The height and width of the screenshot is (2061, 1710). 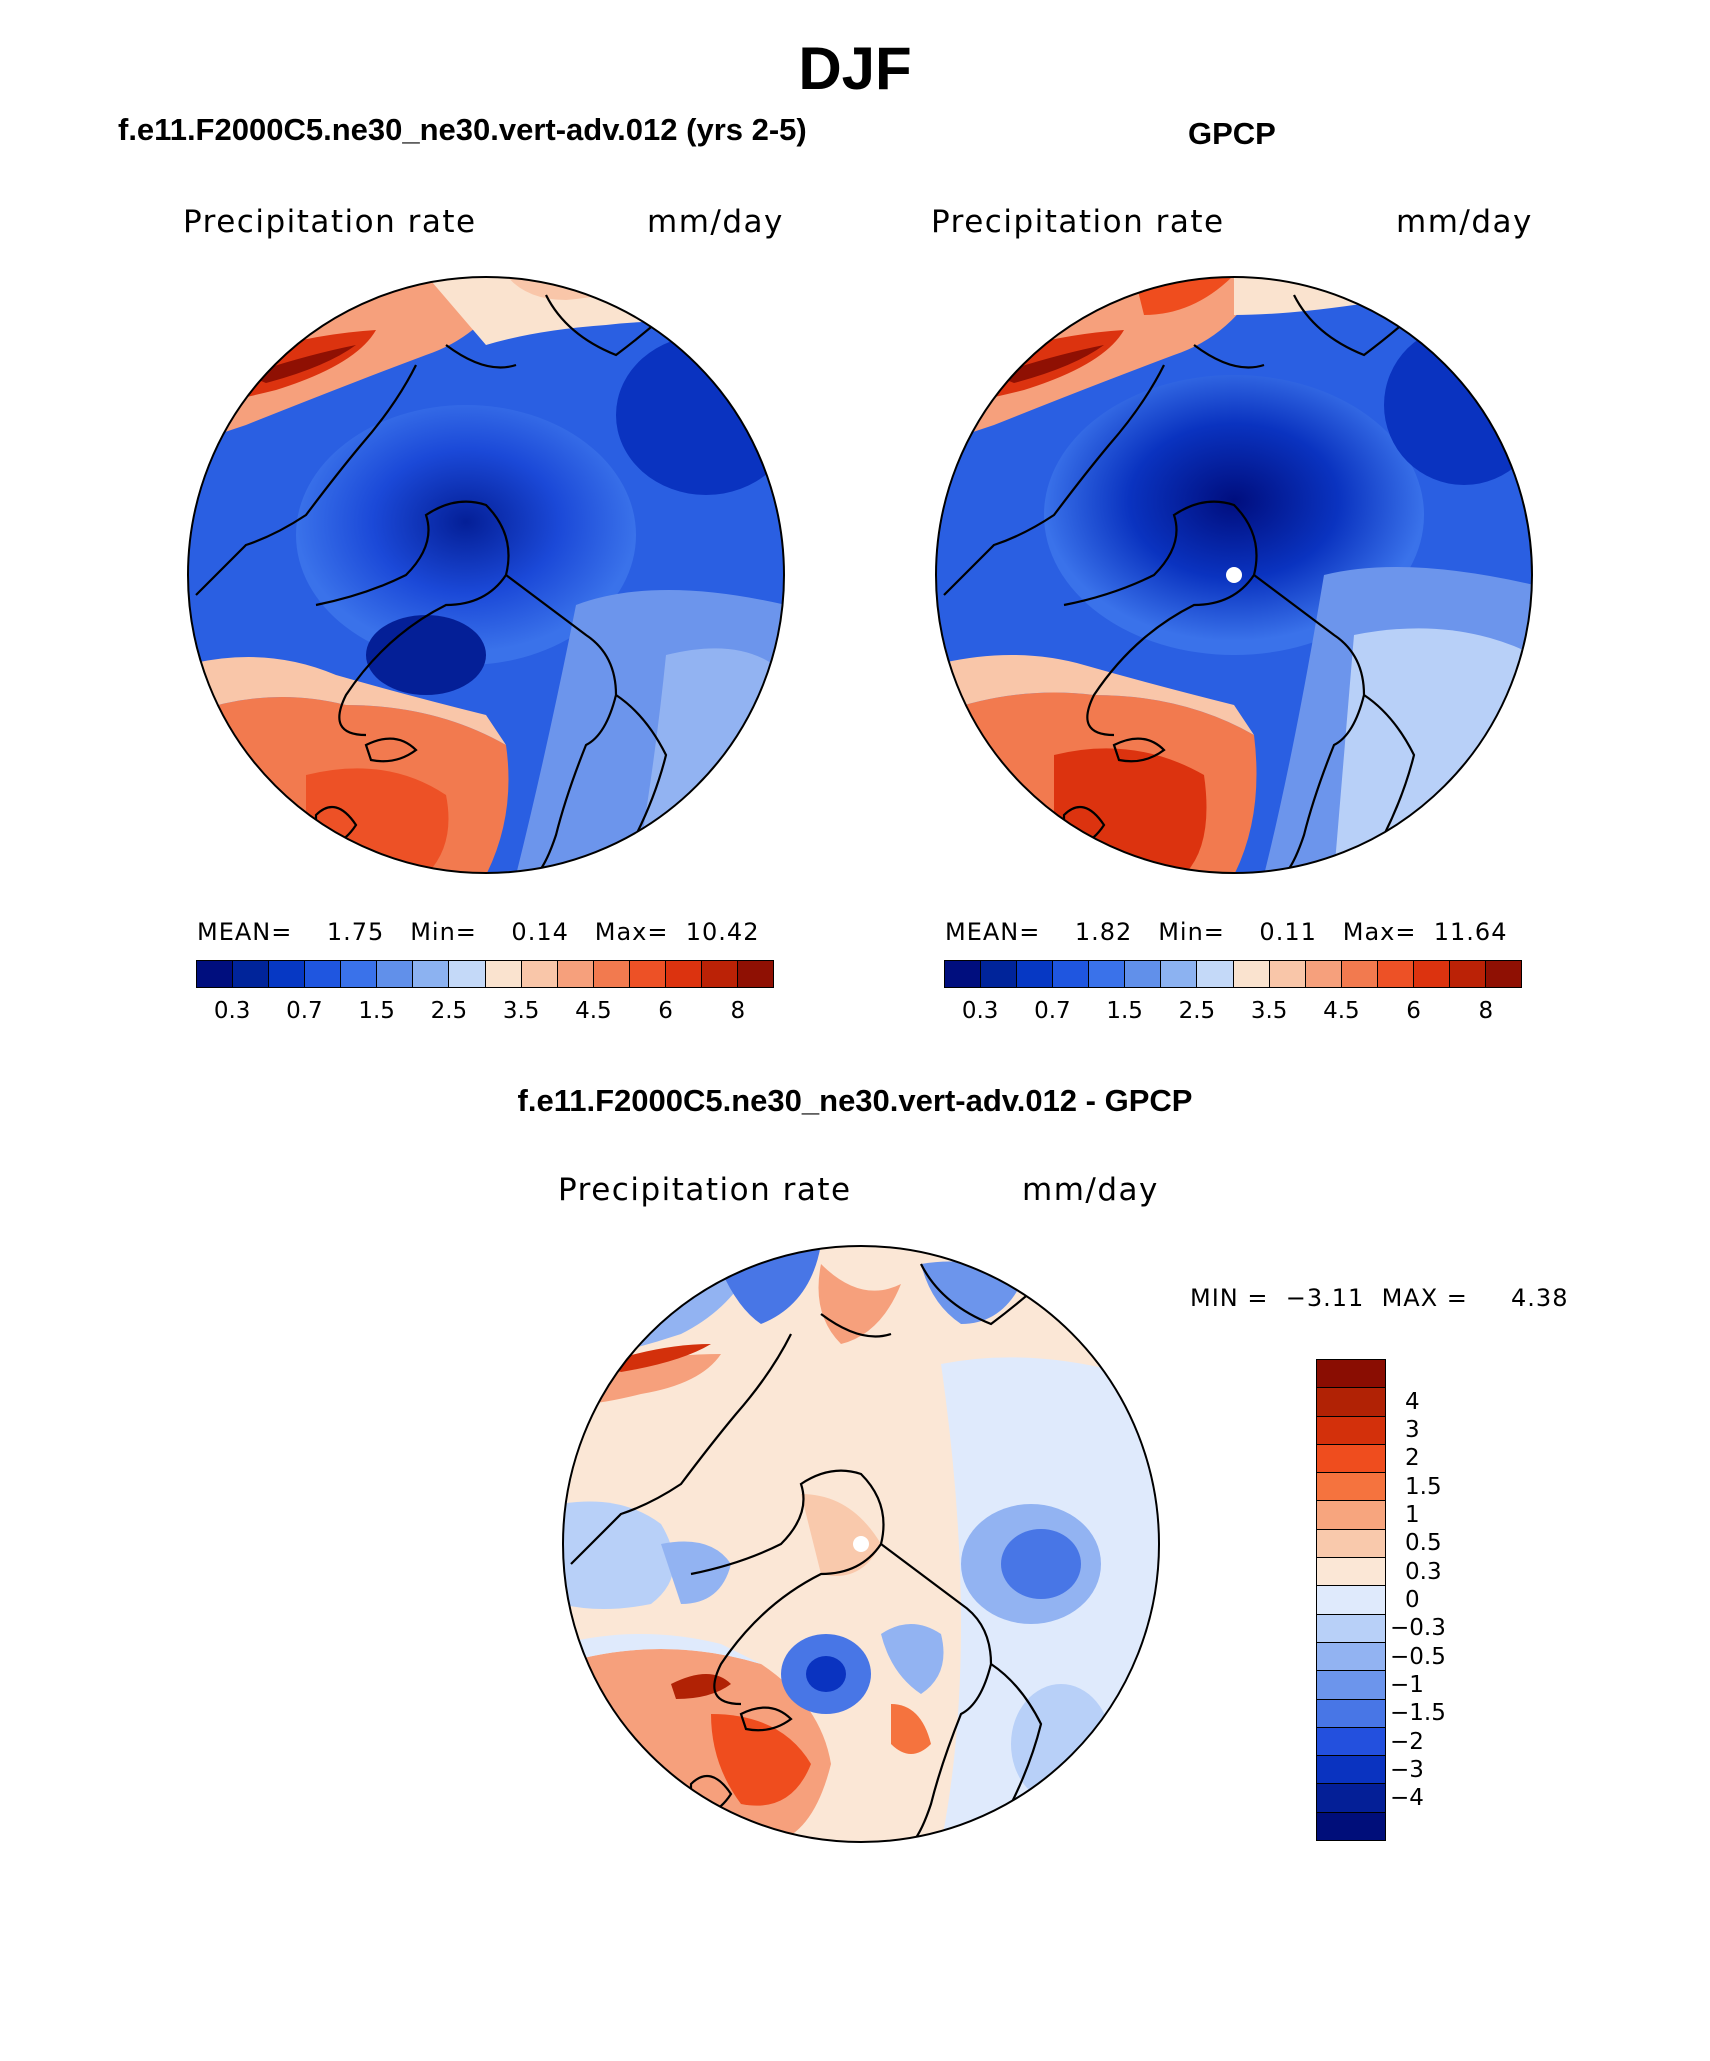 What do you see at coordinates (1412, 1401) in the screenshot?
I see `colorbar-level-label: 4` at bounding box center [1412, 1401].